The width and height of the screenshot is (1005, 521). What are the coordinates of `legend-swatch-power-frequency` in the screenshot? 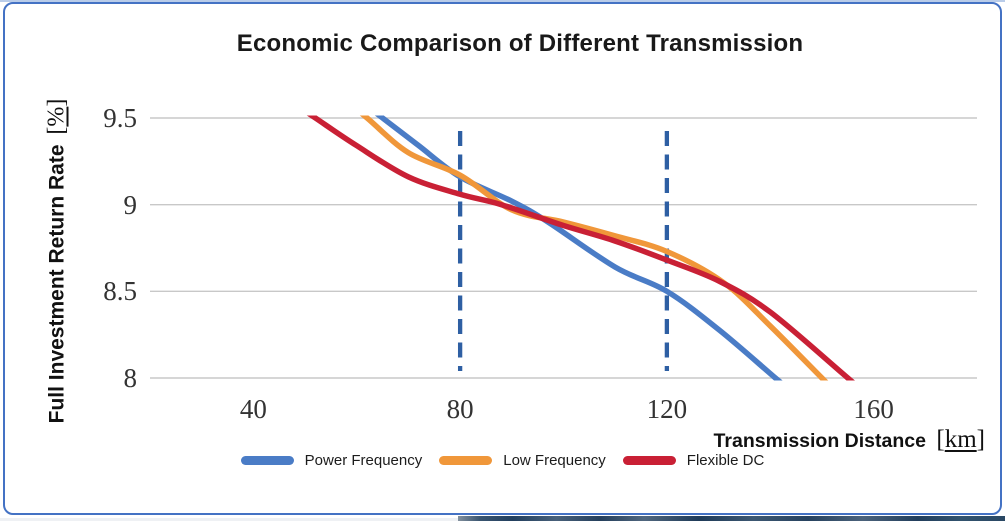 It's located at (267, 460).